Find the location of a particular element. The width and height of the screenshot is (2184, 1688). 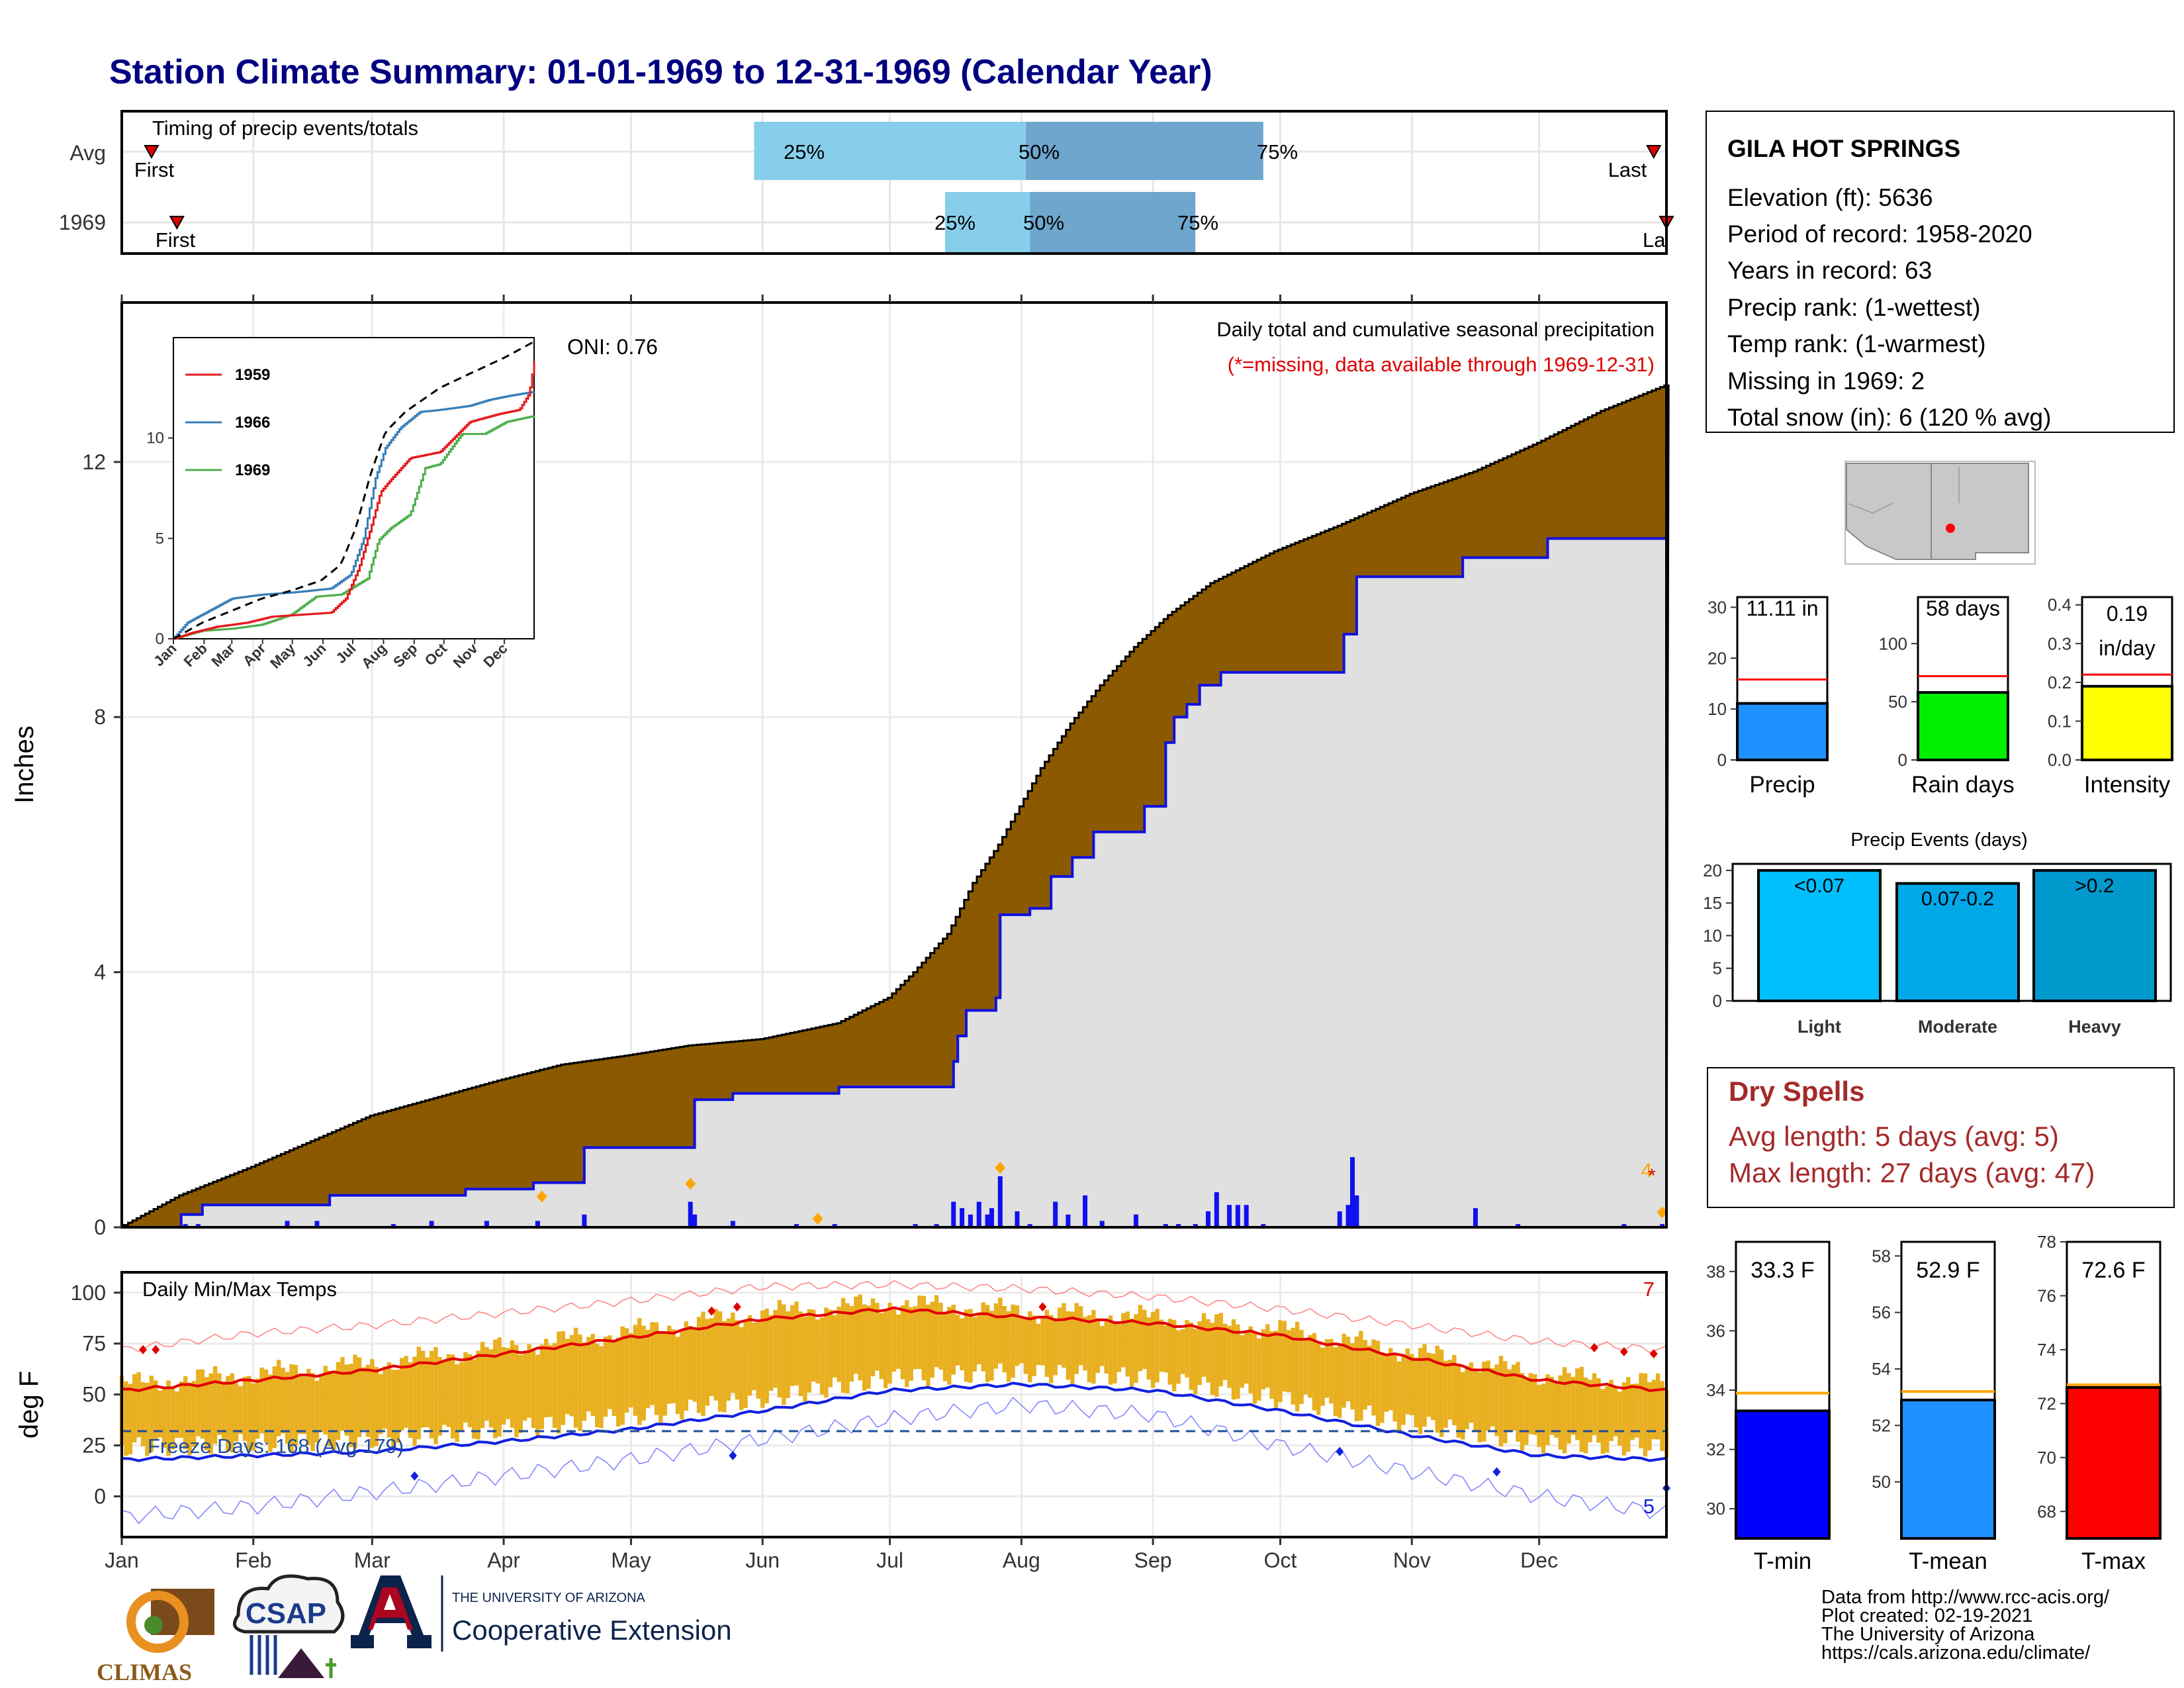

timing-row-avg: Avg is located at coordinates (87, 153).